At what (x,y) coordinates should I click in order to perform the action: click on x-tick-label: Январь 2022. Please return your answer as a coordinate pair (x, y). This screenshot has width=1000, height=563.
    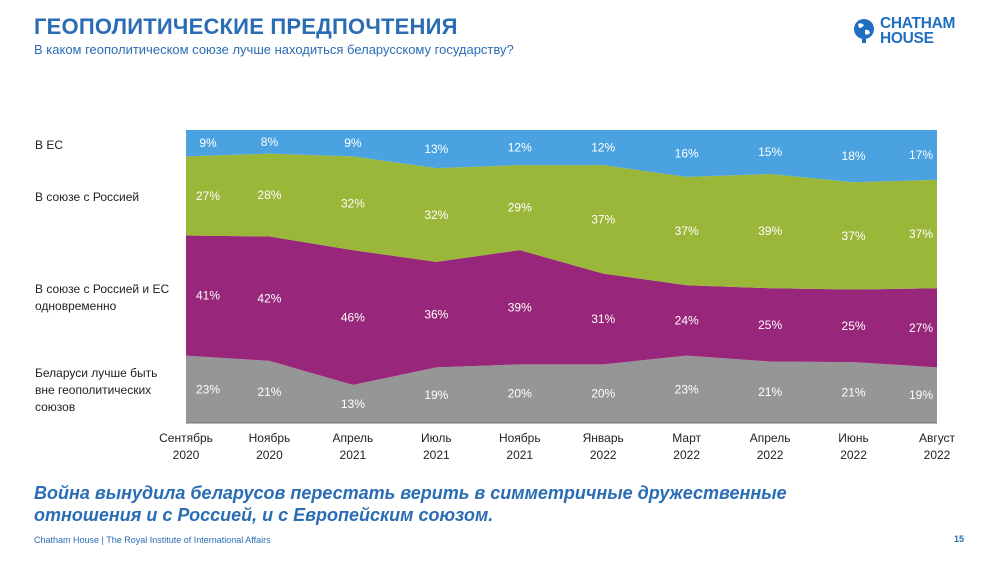
    Looking at the image, I should click on (603, 446).